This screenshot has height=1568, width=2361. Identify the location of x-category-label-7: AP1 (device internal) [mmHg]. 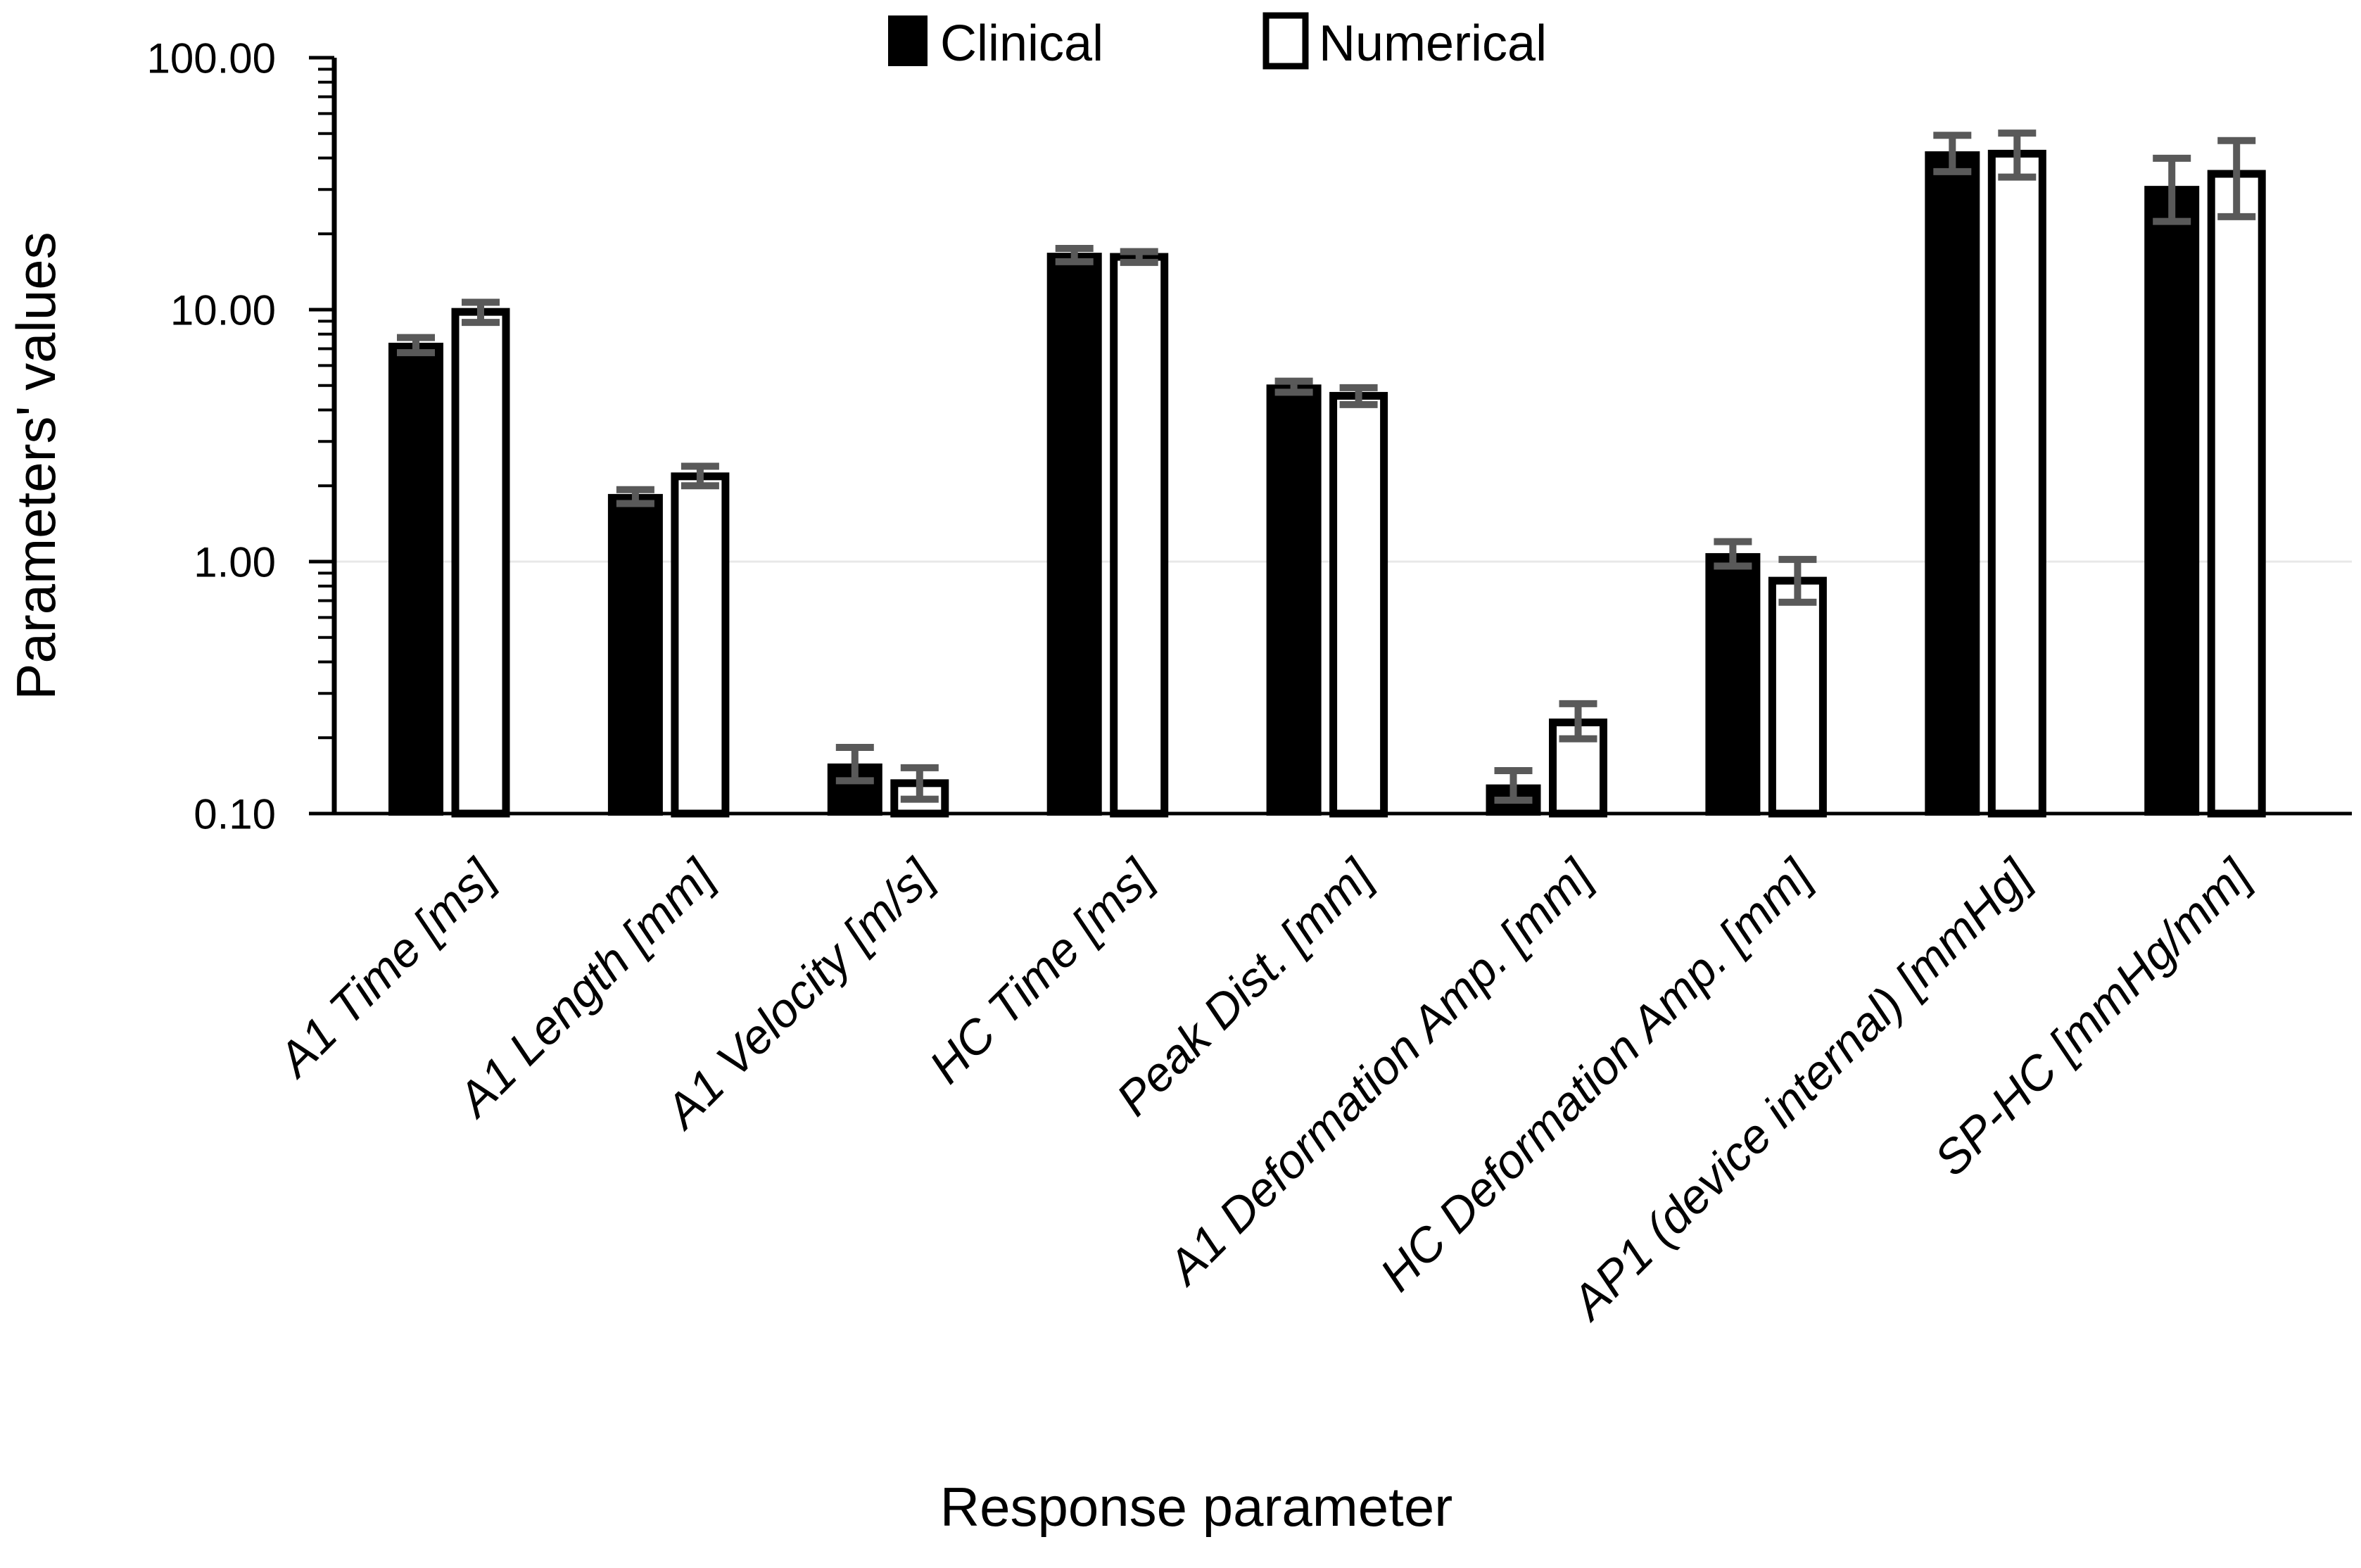
(1800, 1089).